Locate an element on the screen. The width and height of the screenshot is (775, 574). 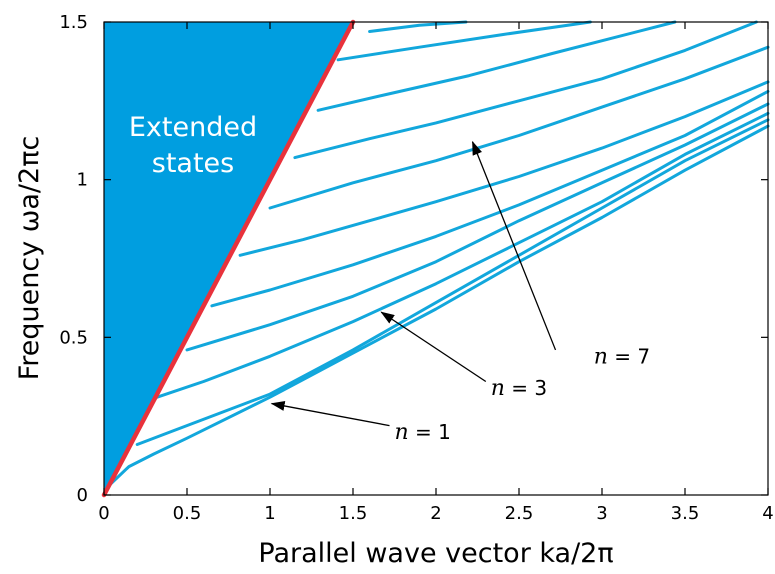
x-axis-label: Parallel wave vector ka/2π is located at coordinates (435, 553).